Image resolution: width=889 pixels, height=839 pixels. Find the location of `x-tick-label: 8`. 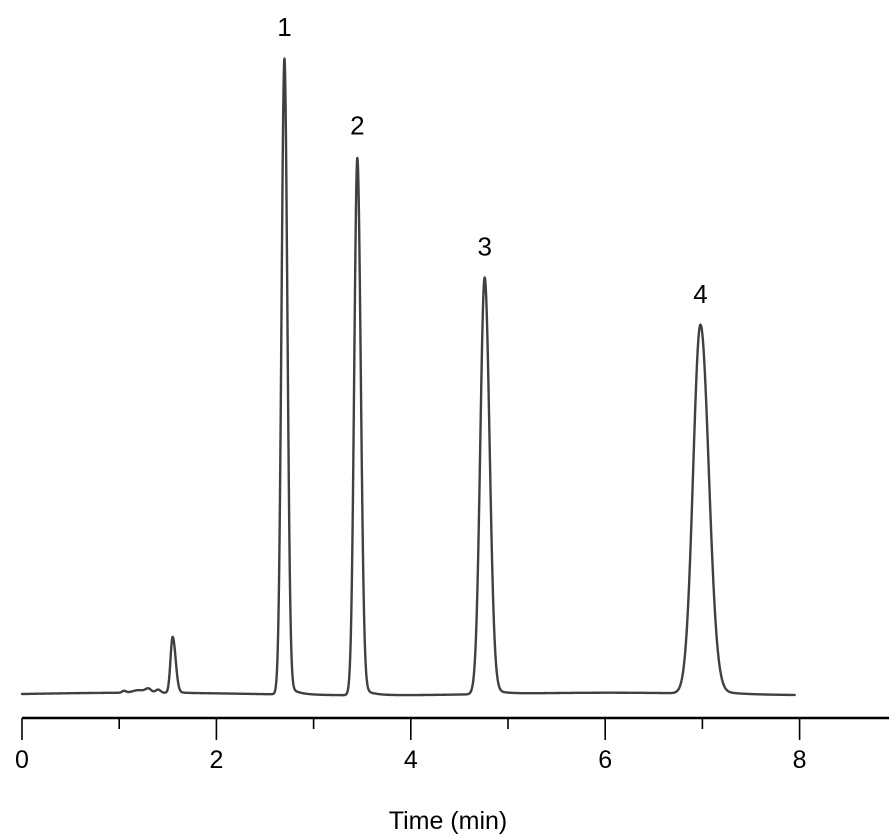

x-tick-label: 8 is located at coordinates (800, 760).